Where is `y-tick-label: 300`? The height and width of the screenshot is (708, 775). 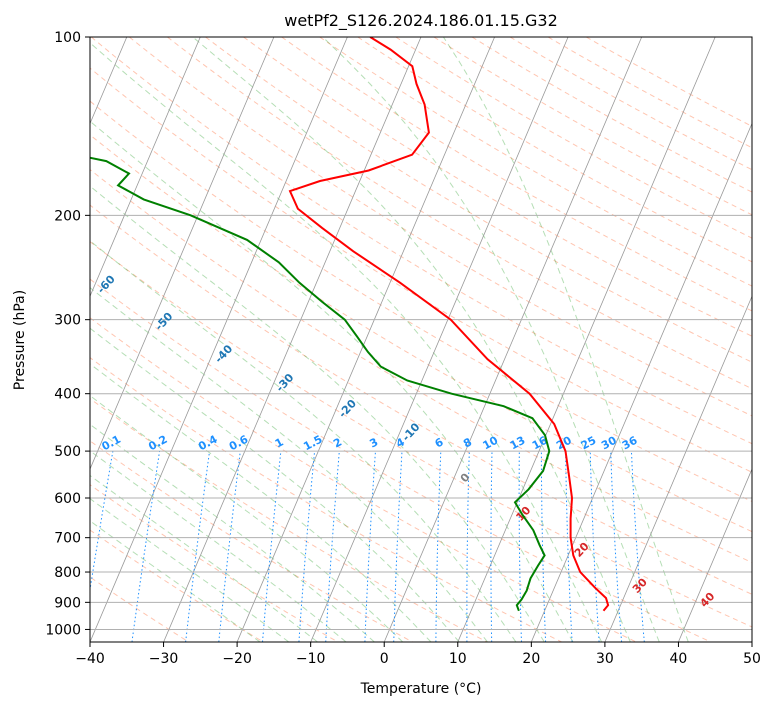 y-tick-label: 300 is located at coordinates (67, 321).